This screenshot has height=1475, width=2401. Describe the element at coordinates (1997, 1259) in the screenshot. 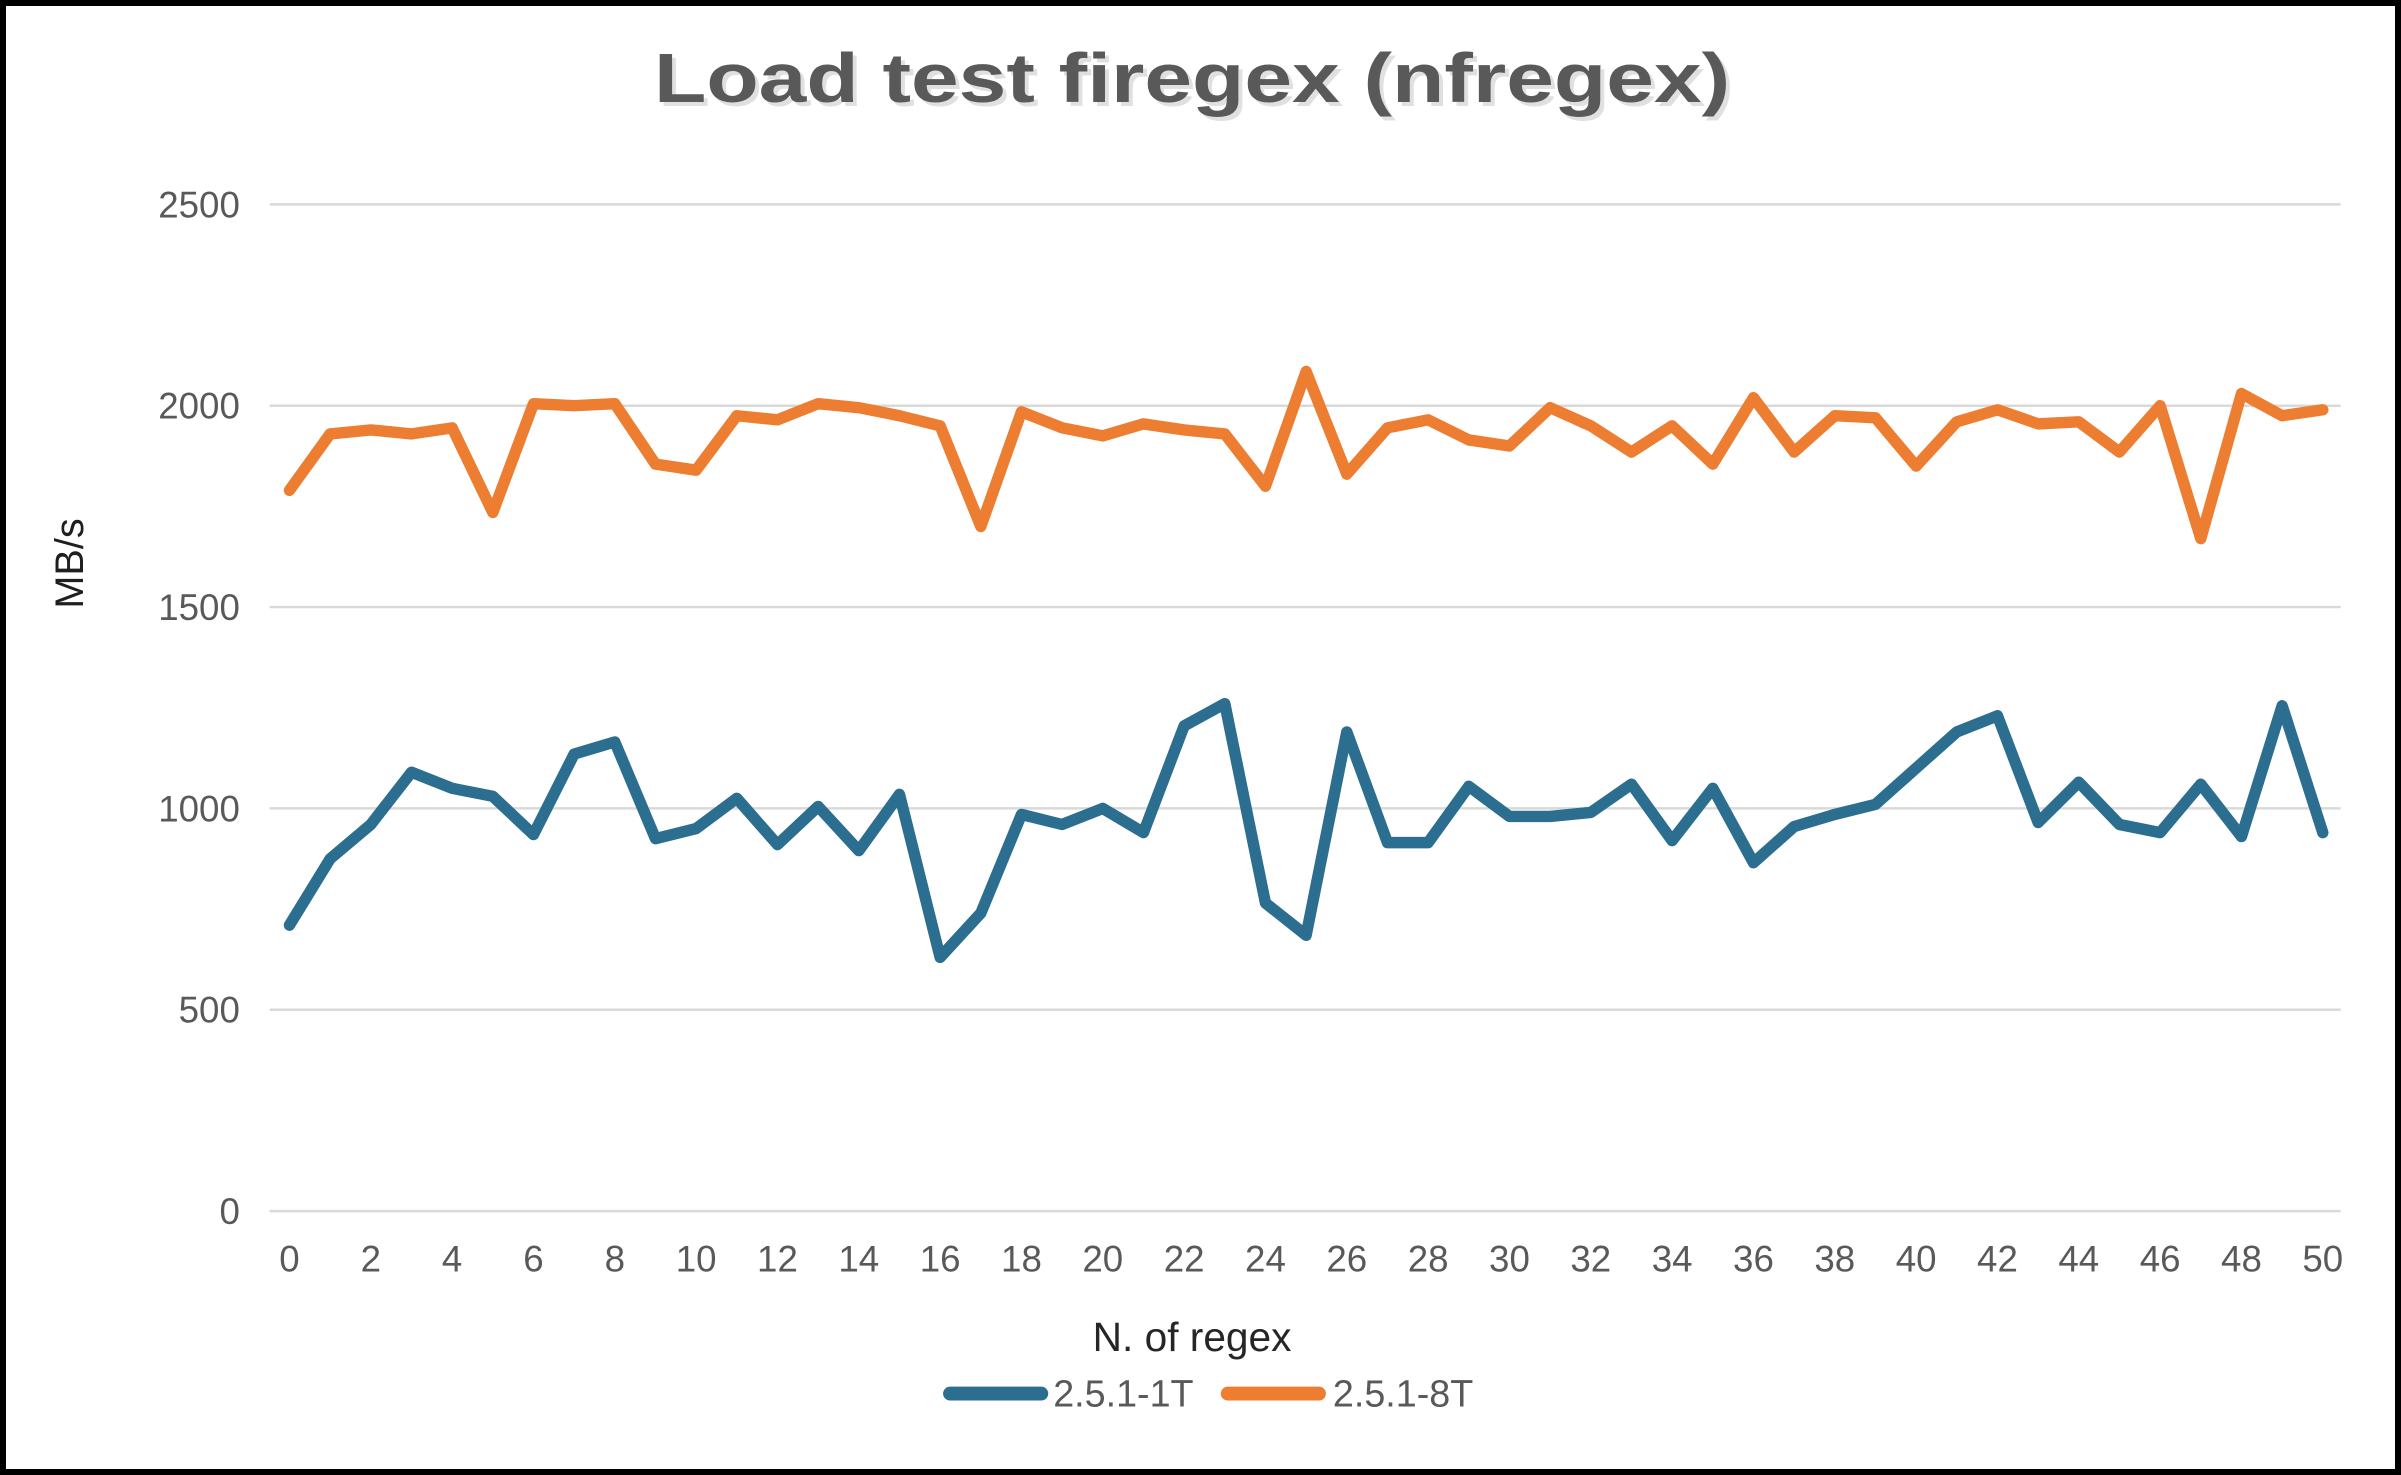

I see `x-tick-label-42: 42` at that location.